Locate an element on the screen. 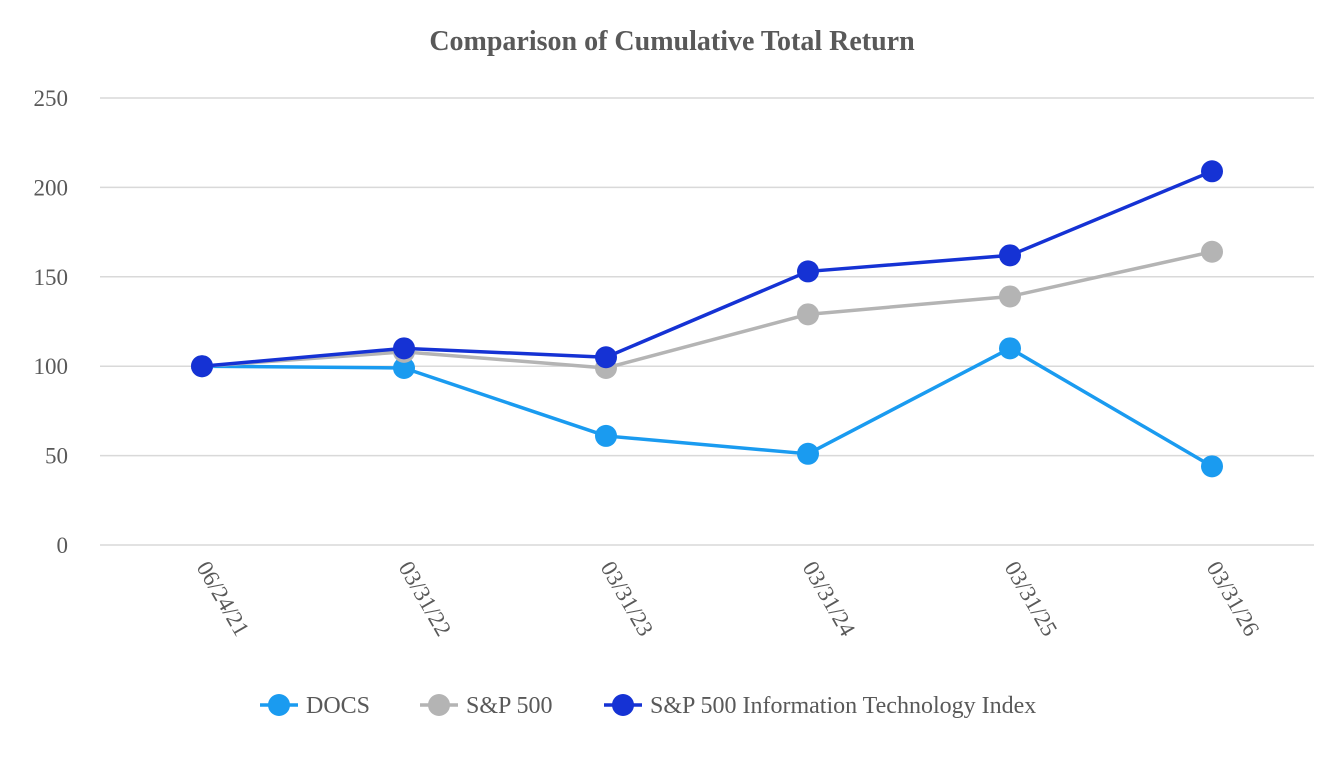  x-tick-label: 03/31/23 is located at coordinates (627, 598).